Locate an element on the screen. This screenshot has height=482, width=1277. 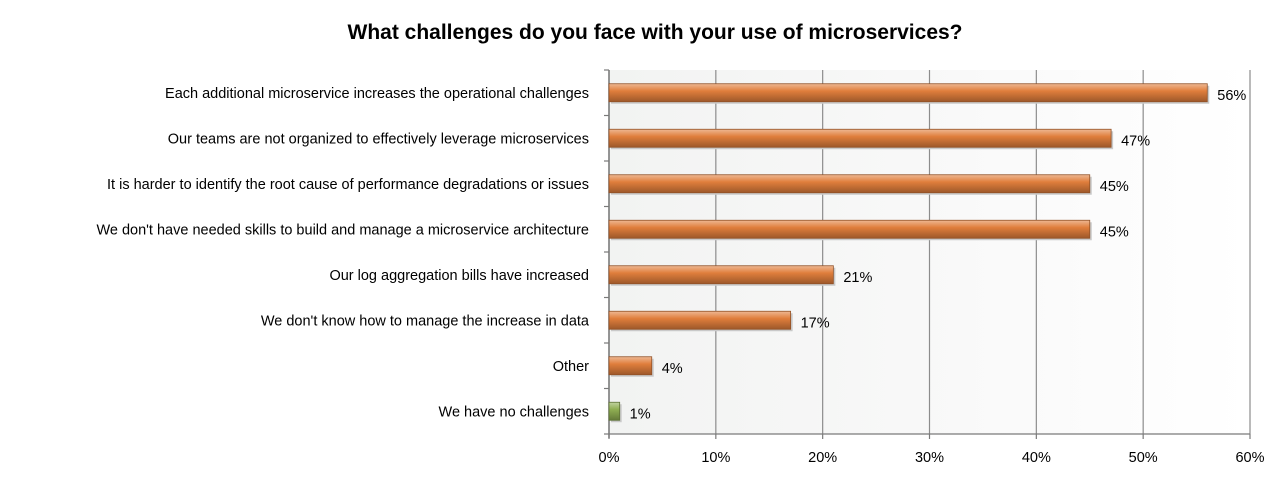
x-tick-label: 10% is located at coordinates (715, 458).